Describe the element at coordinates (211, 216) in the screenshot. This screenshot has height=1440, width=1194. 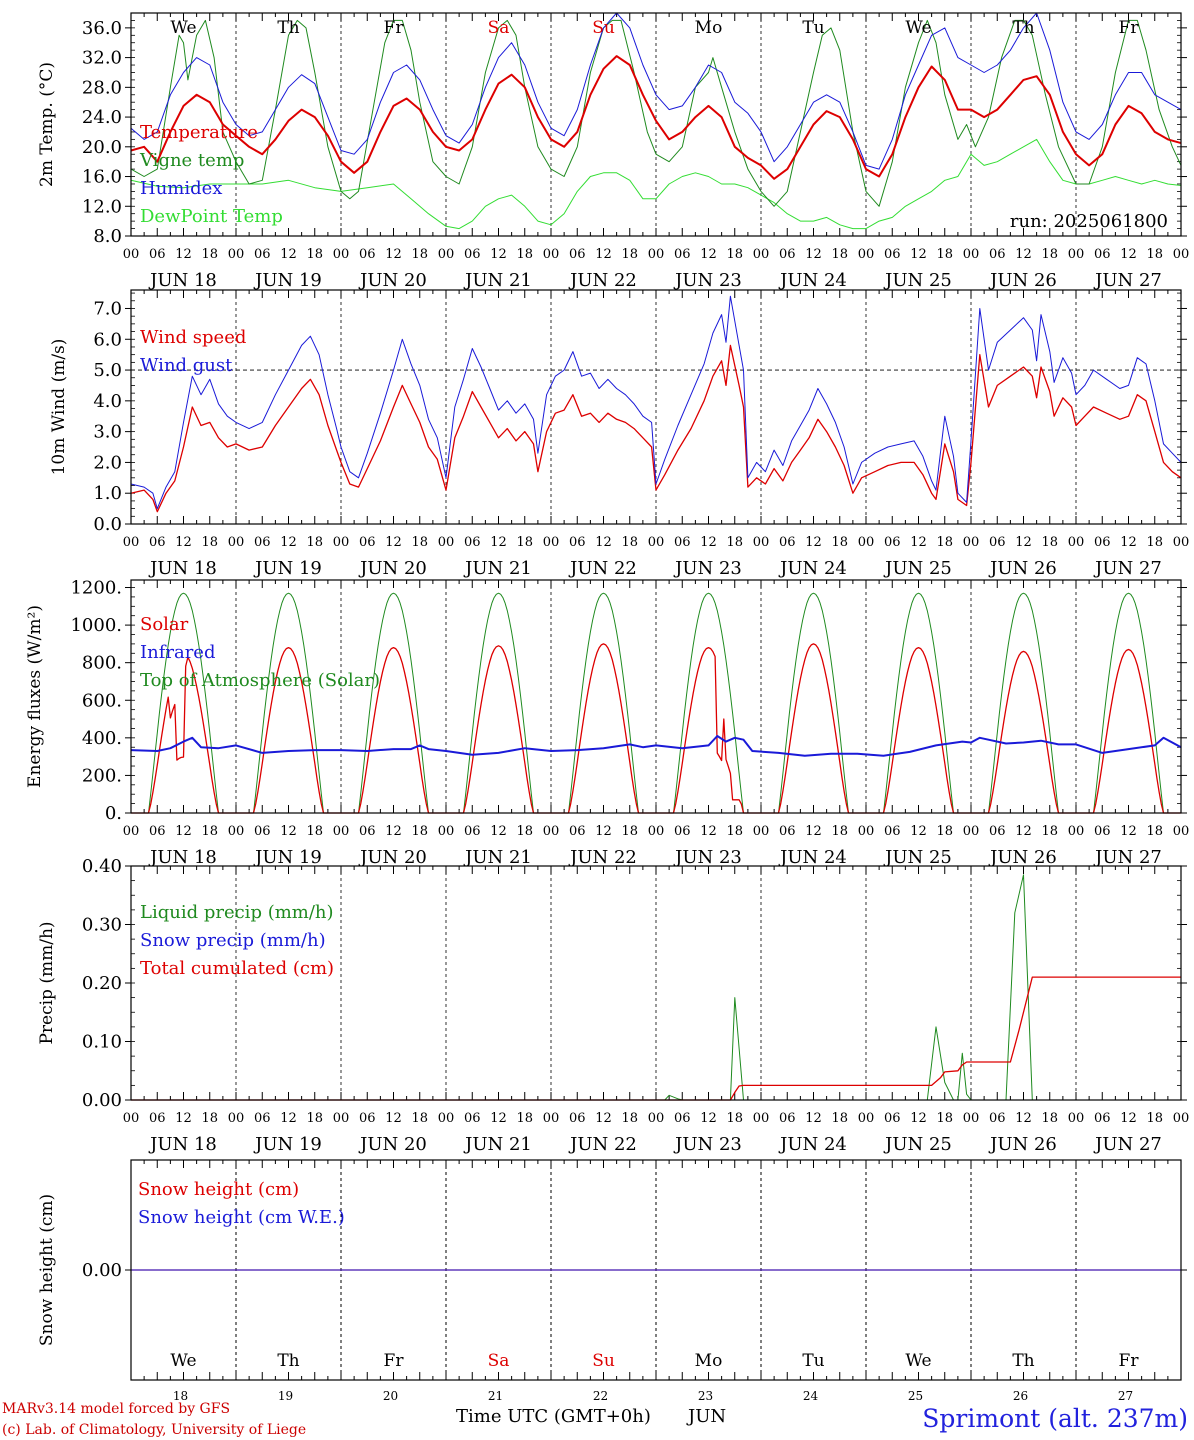
I see `legend-entry: DewPoint Temp` at that location.